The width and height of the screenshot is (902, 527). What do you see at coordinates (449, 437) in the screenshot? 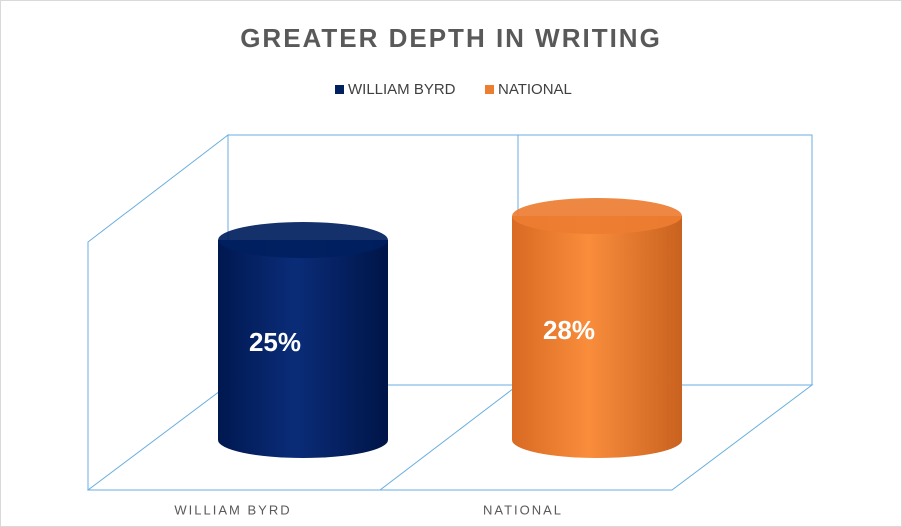
I see `floor-divider` at bounding box center [449, 437].